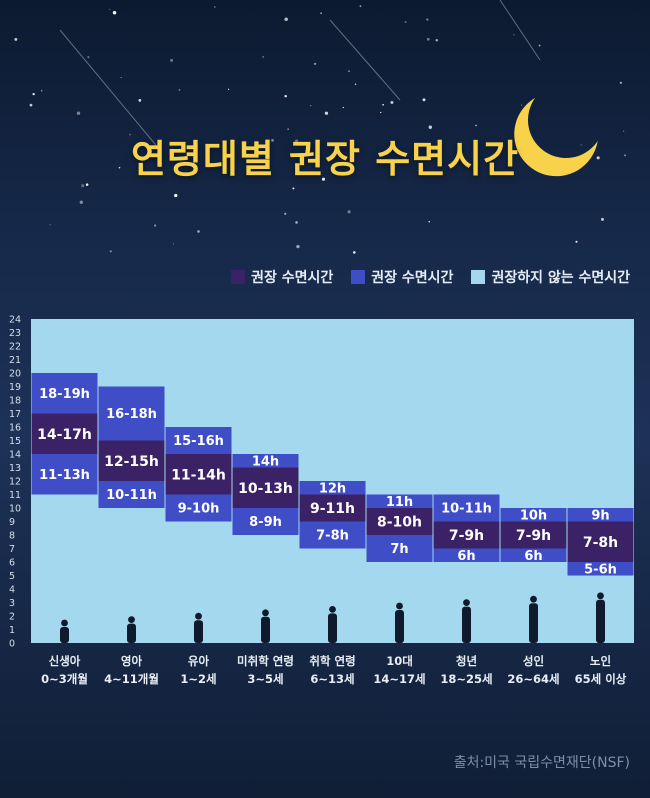  I want to click on data-label-recommended: 7-8h, so click(600, 543).